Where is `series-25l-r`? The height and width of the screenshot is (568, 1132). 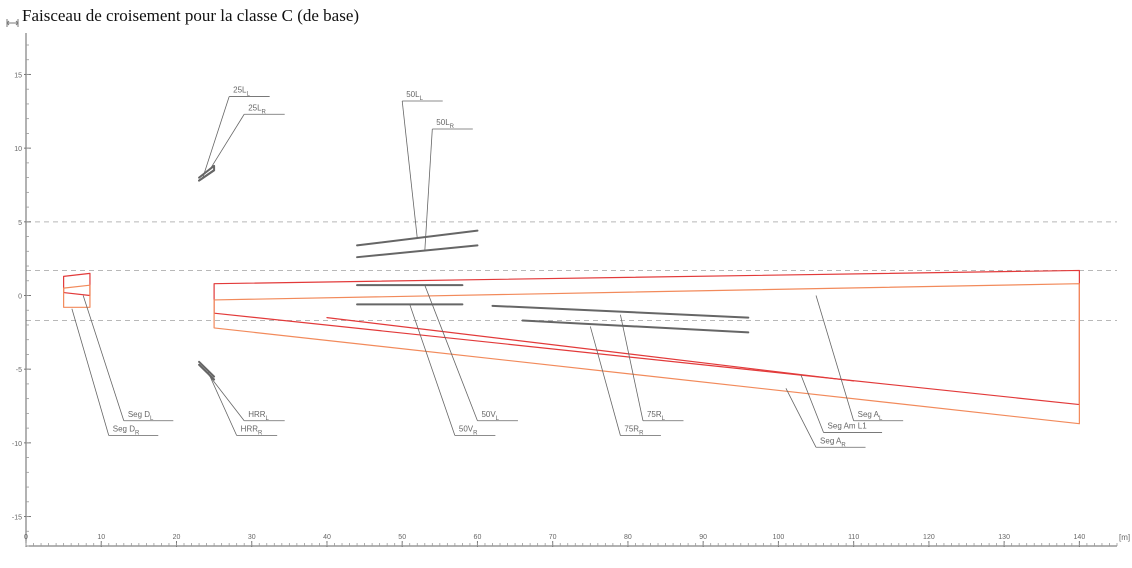 series-25l-r is located at coordinates (207, 175).